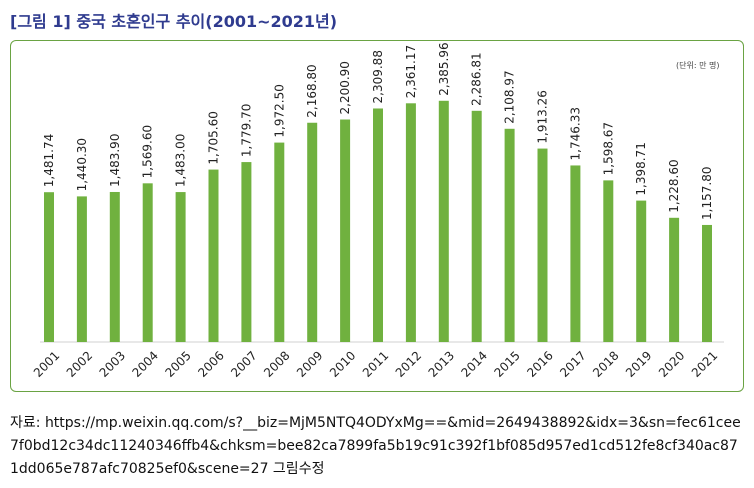 The width and height of the screenshot is (754, 488). What do you see at coordinates (477, 78) in the screenshot?
I see `value-label-2014: 2,286.81` at bounding box center [477, 78].